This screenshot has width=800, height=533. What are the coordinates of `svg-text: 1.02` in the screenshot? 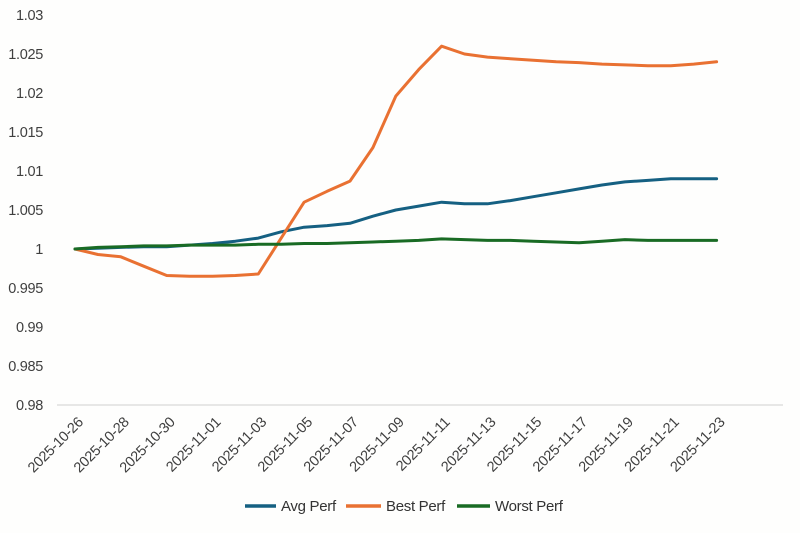 It's located at (29, 94).